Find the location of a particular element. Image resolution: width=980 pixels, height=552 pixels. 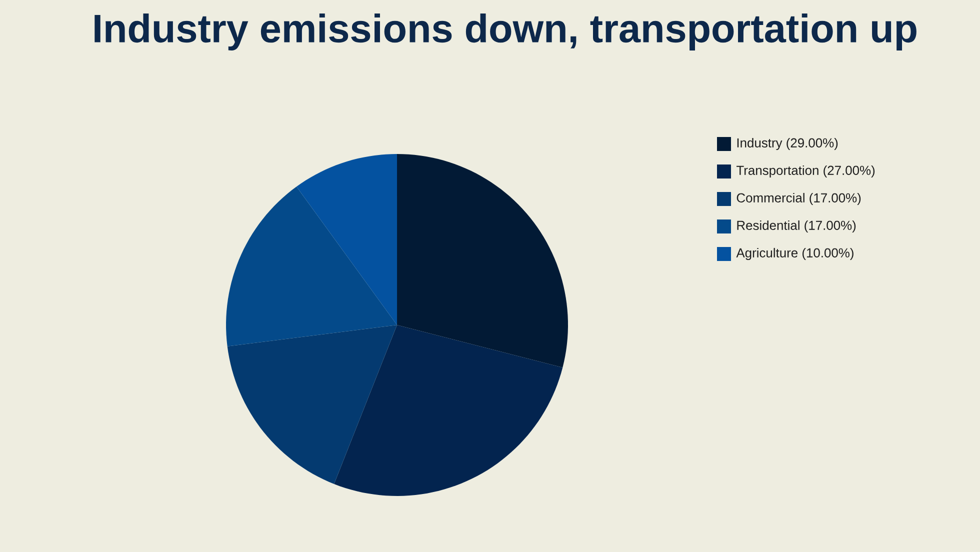

legend-label: Residential (17.00%) is located at coordinates (796, 226).